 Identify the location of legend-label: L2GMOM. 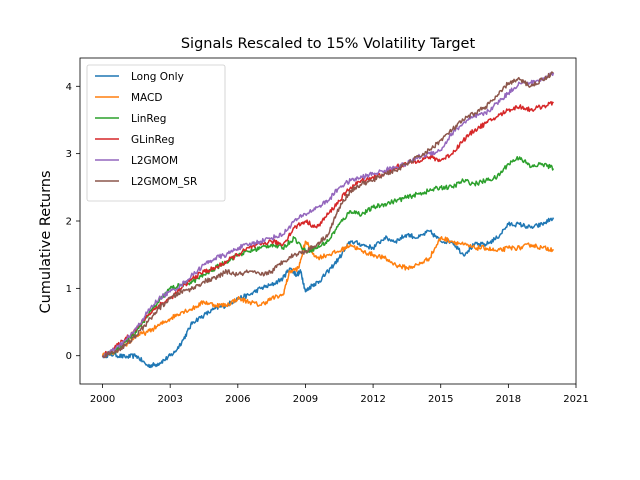
(154, 161).